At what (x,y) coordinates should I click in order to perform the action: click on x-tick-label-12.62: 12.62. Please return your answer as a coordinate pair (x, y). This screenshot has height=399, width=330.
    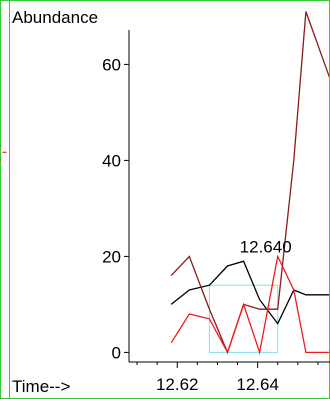
    Looking at the image, I should click on (177, 384).